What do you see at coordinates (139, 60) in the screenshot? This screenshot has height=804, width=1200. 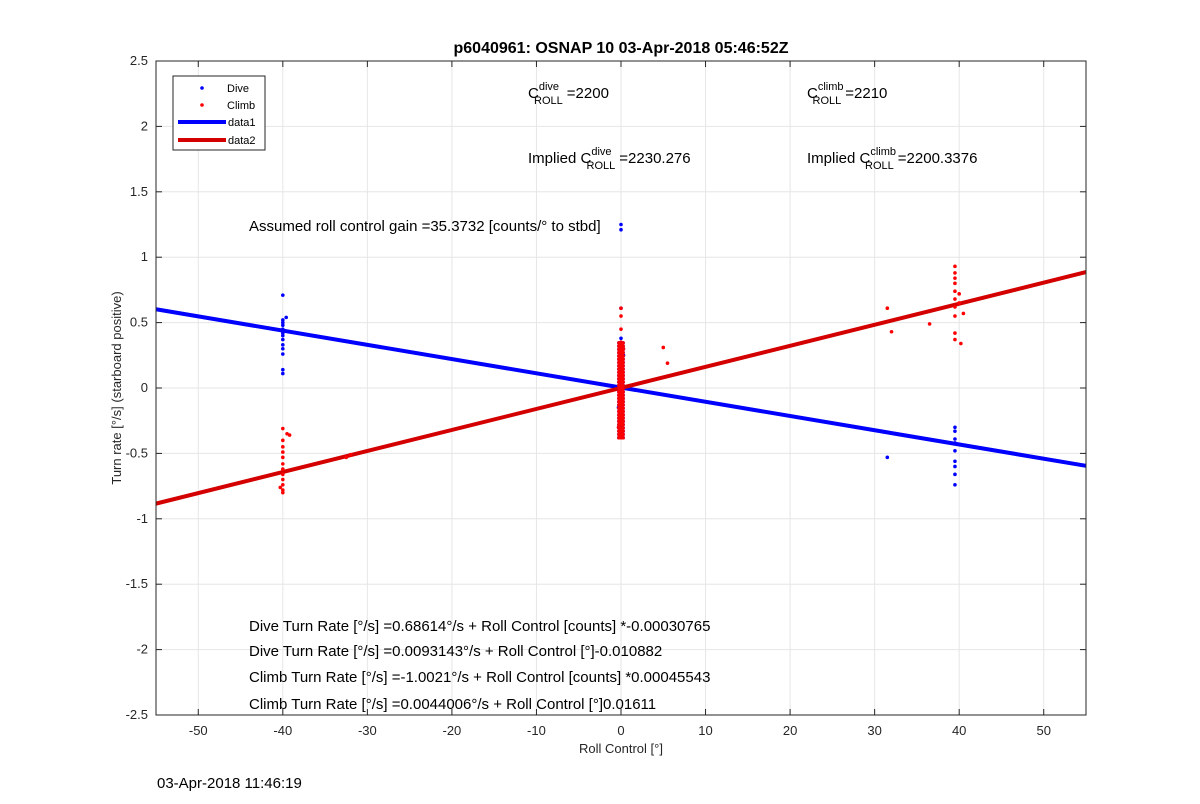 I see `y-tick-label: 2.5` at bounding box center [139, 60].